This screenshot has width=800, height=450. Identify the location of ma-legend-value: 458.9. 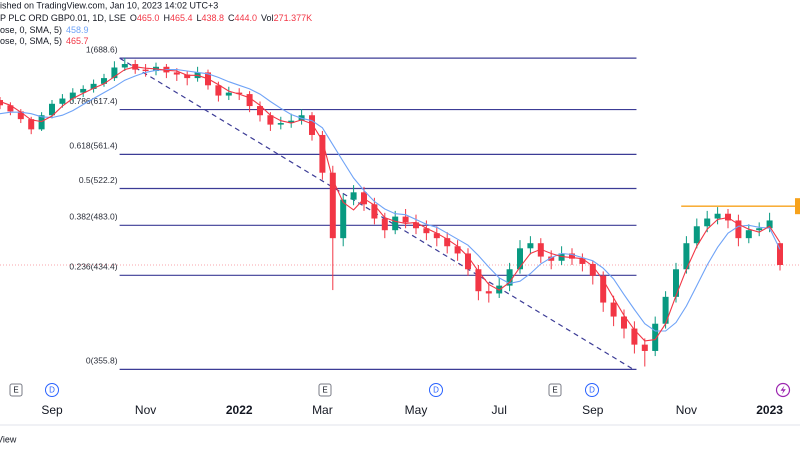
(77, 30).